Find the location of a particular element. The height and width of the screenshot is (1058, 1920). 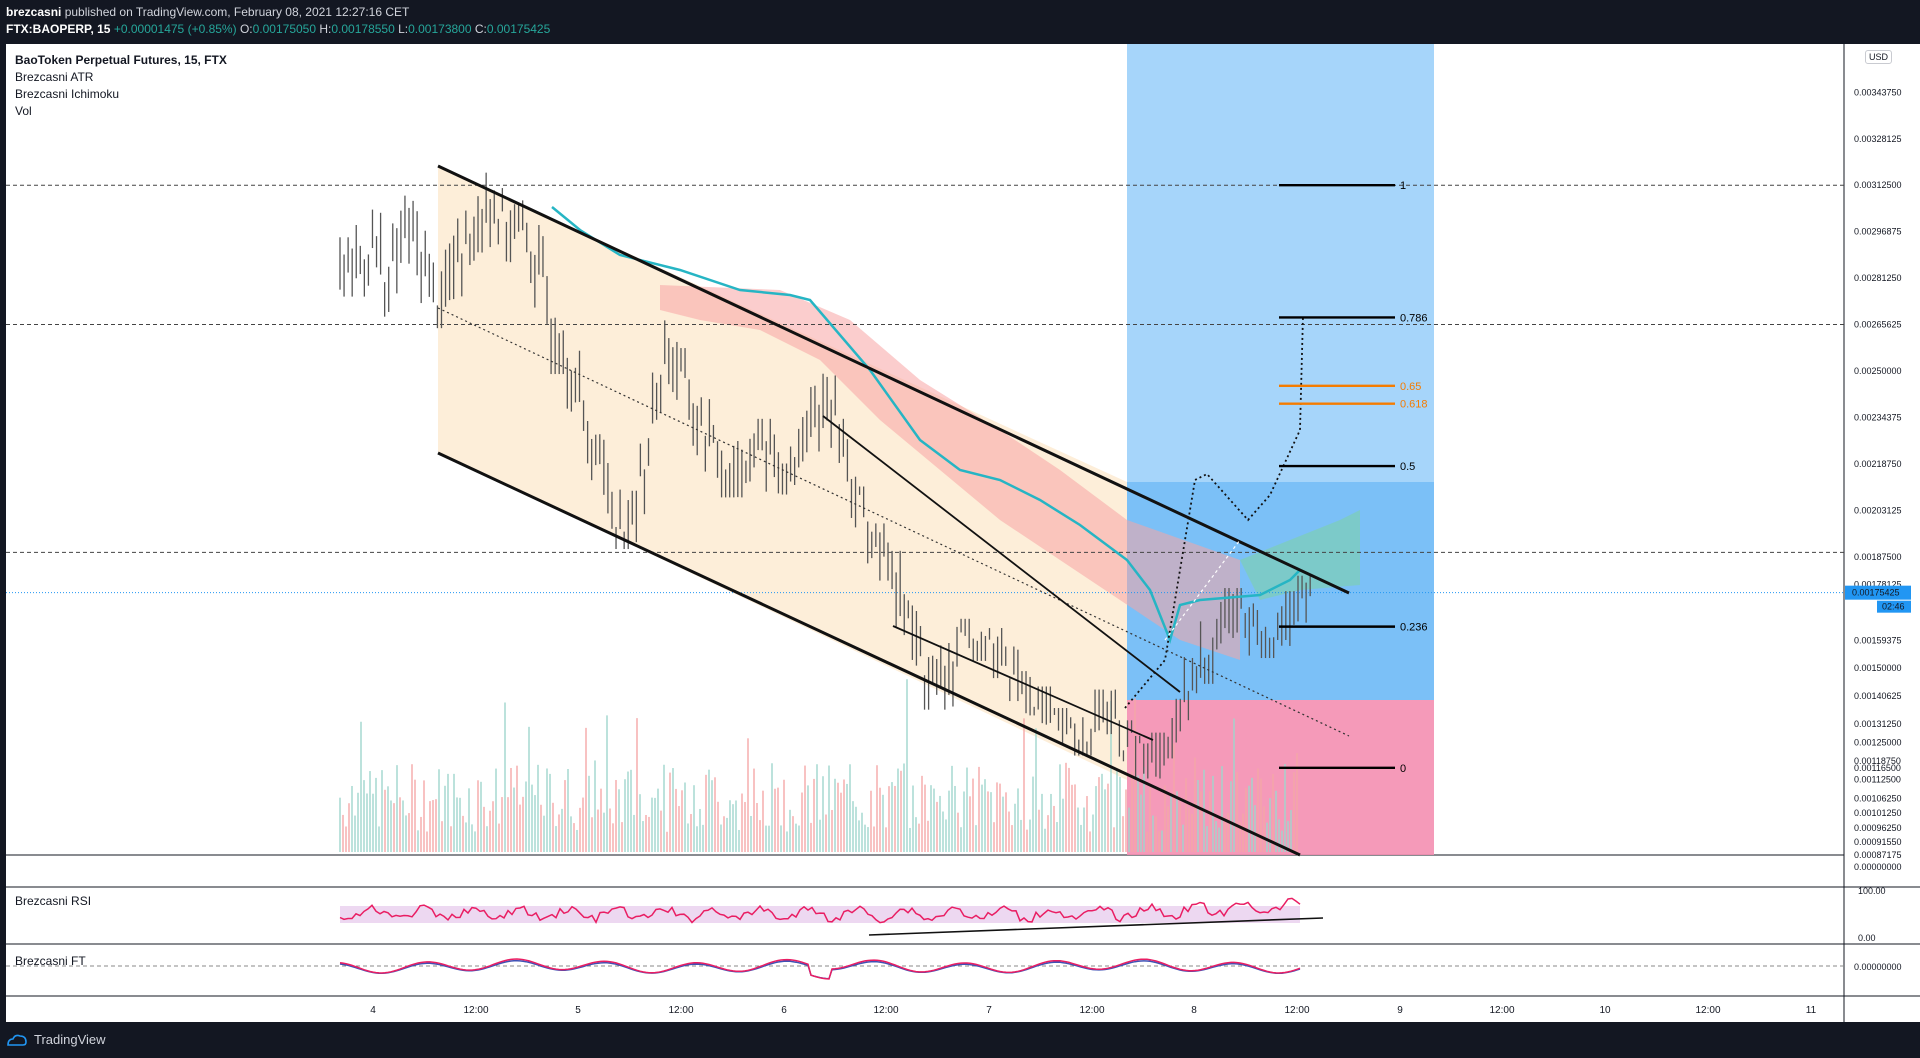

price-axis-tick: 0.00150000 is located at coordinates (1878, 668).